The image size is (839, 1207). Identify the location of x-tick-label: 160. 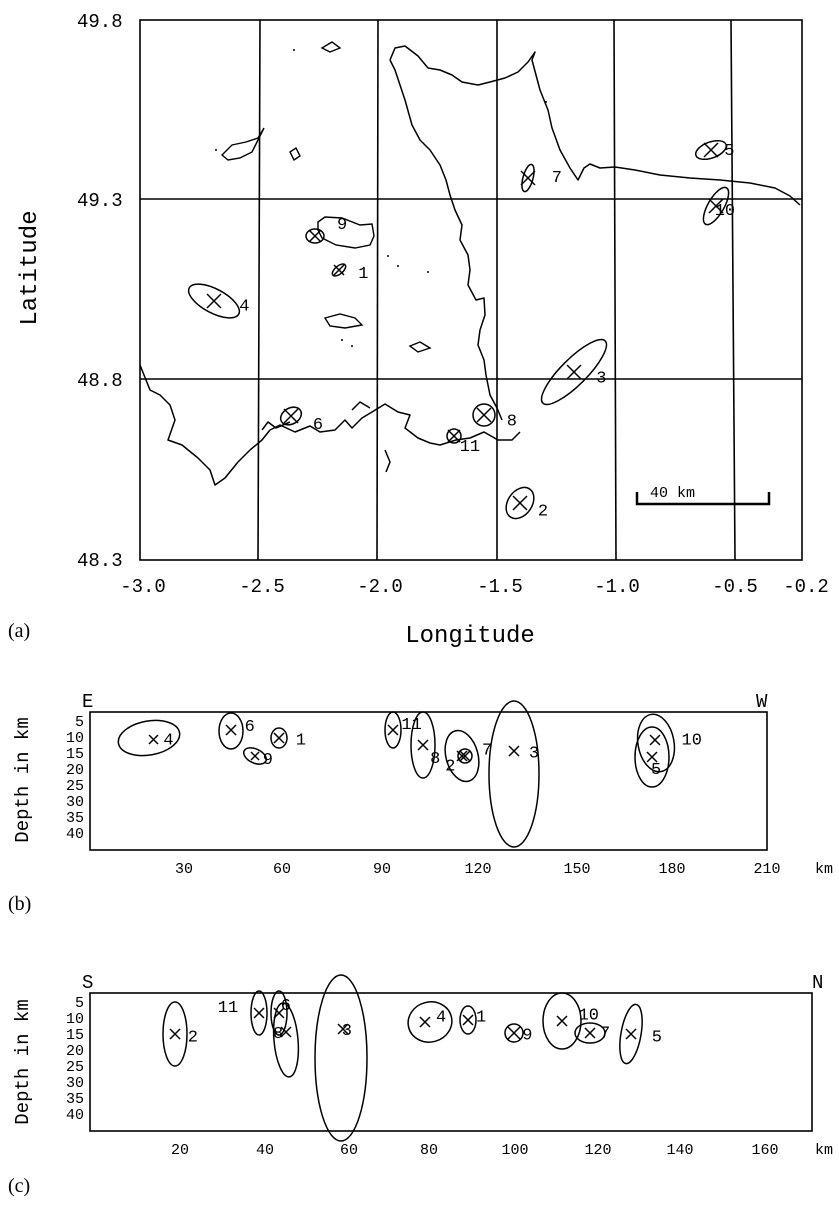
(764, 1150).